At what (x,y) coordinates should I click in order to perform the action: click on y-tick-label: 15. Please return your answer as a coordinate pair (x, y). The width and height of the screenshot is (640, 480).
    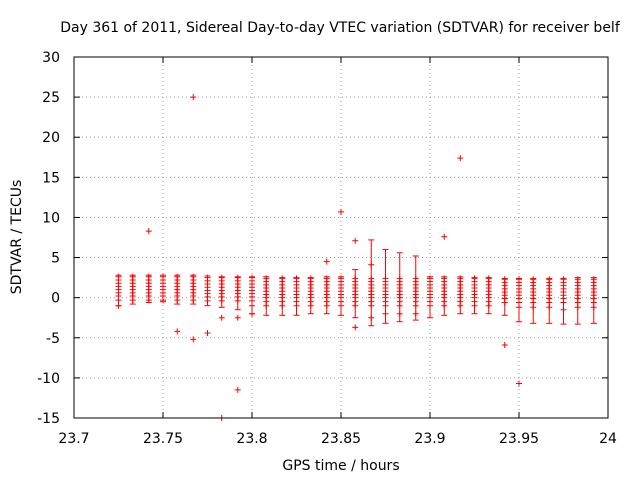
    Looking at the image, I should click on (51, 178).